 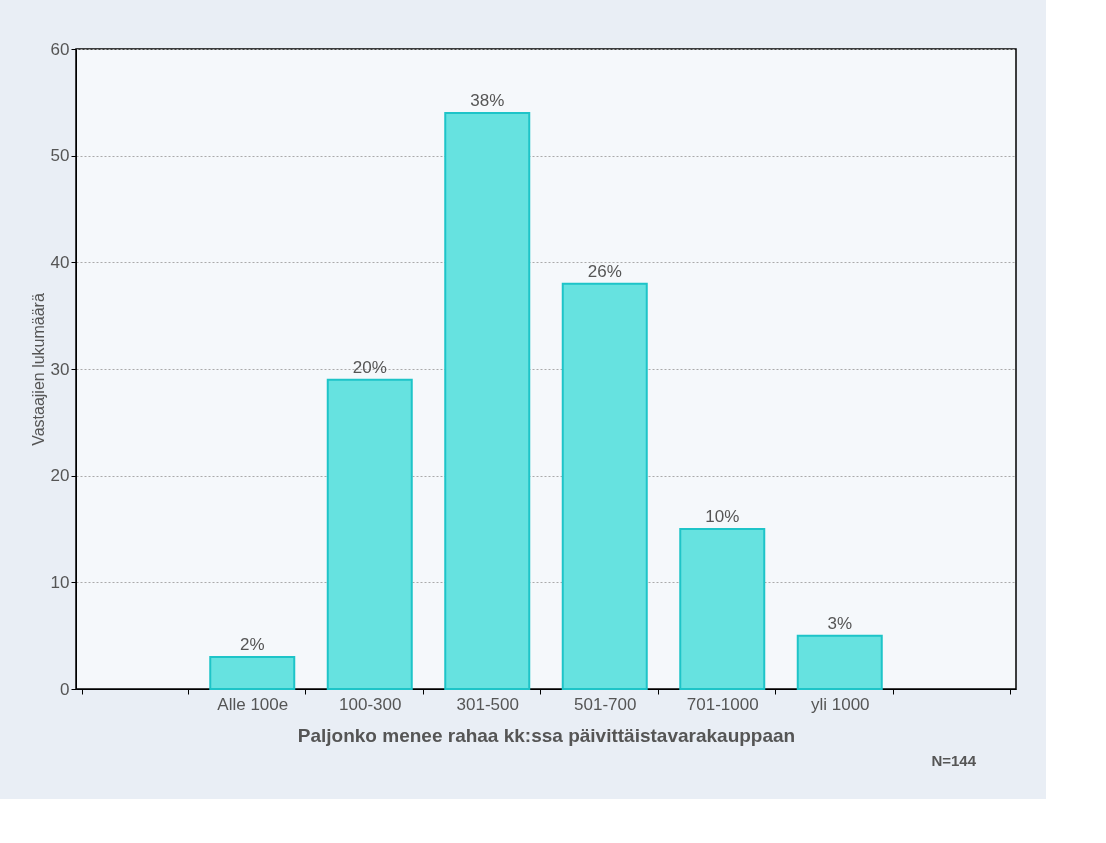 What do you see at coordinates (369, 367) in the screenshot?
I see `annotation: 20%` at bounding box center [369, 367].